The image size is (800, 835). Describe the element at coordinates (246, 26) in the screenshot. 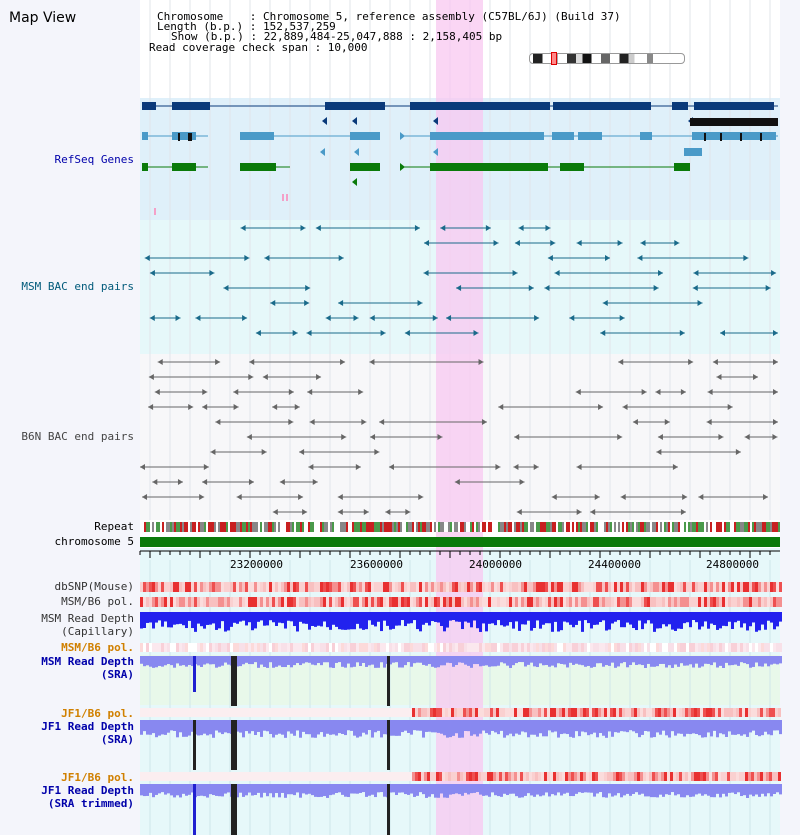

I see `header-length: Length (b.p.) : 152,537,259` at that location.